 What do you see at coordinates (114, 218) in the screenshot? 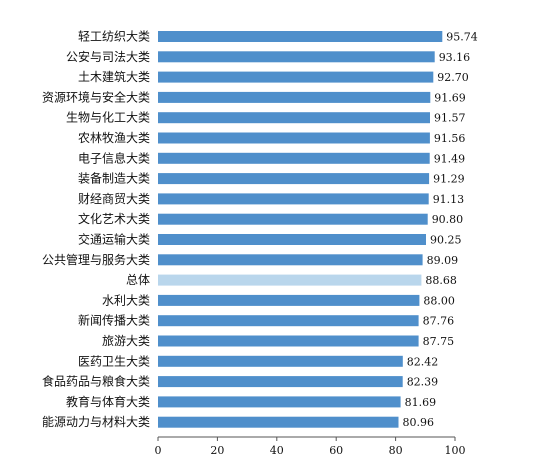
I see `category-label-9: 文化艺术大类` at bounding box center [114, 218].